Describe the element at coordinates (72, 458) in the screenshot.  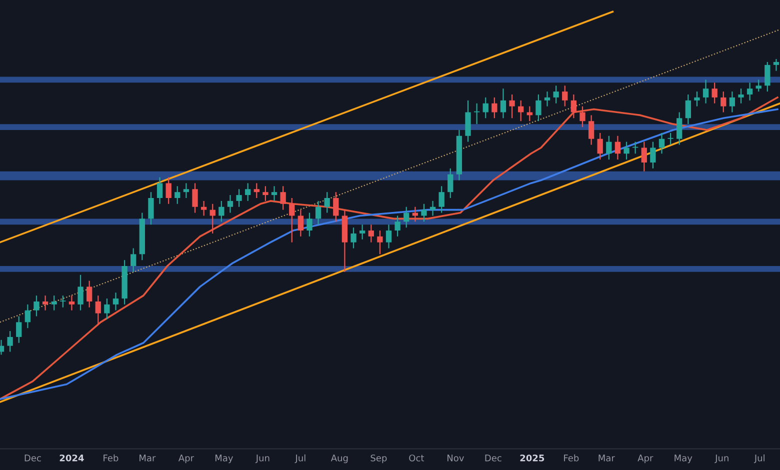
I see `x-tick-label: 2024` at that location.